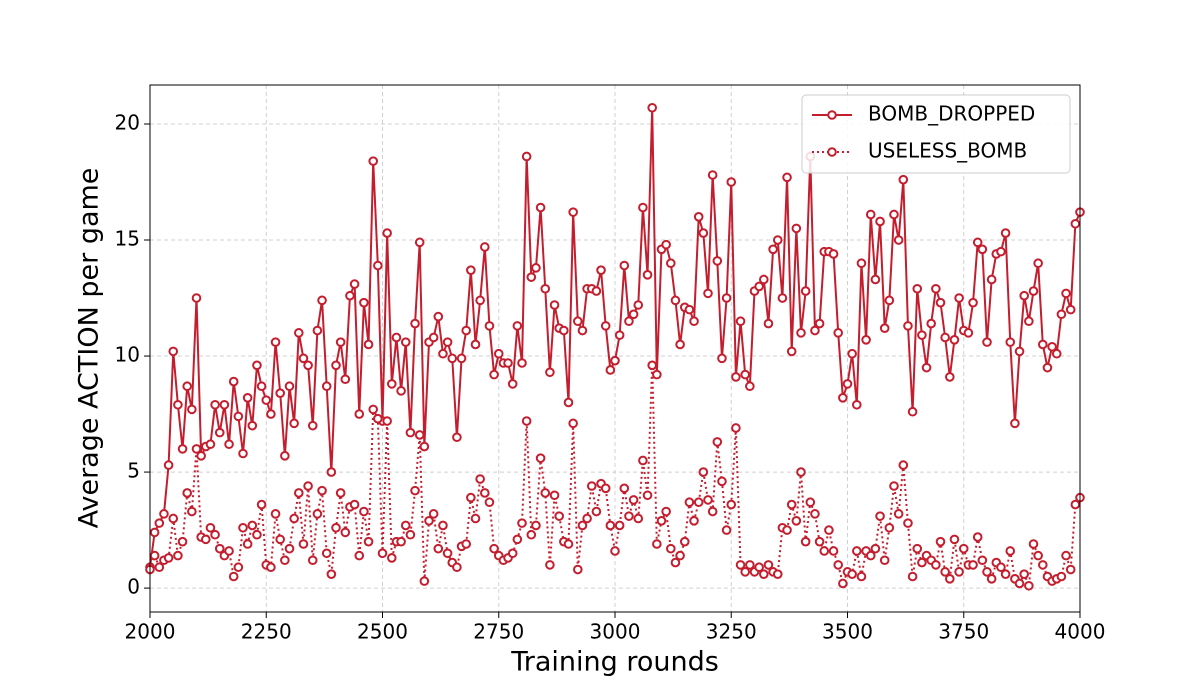 The height and width of the screenshot is (700, 1200). Describe the element at coordinates (615, 632) in the screenshot. I see `x-tick-label: 3000` at that location.